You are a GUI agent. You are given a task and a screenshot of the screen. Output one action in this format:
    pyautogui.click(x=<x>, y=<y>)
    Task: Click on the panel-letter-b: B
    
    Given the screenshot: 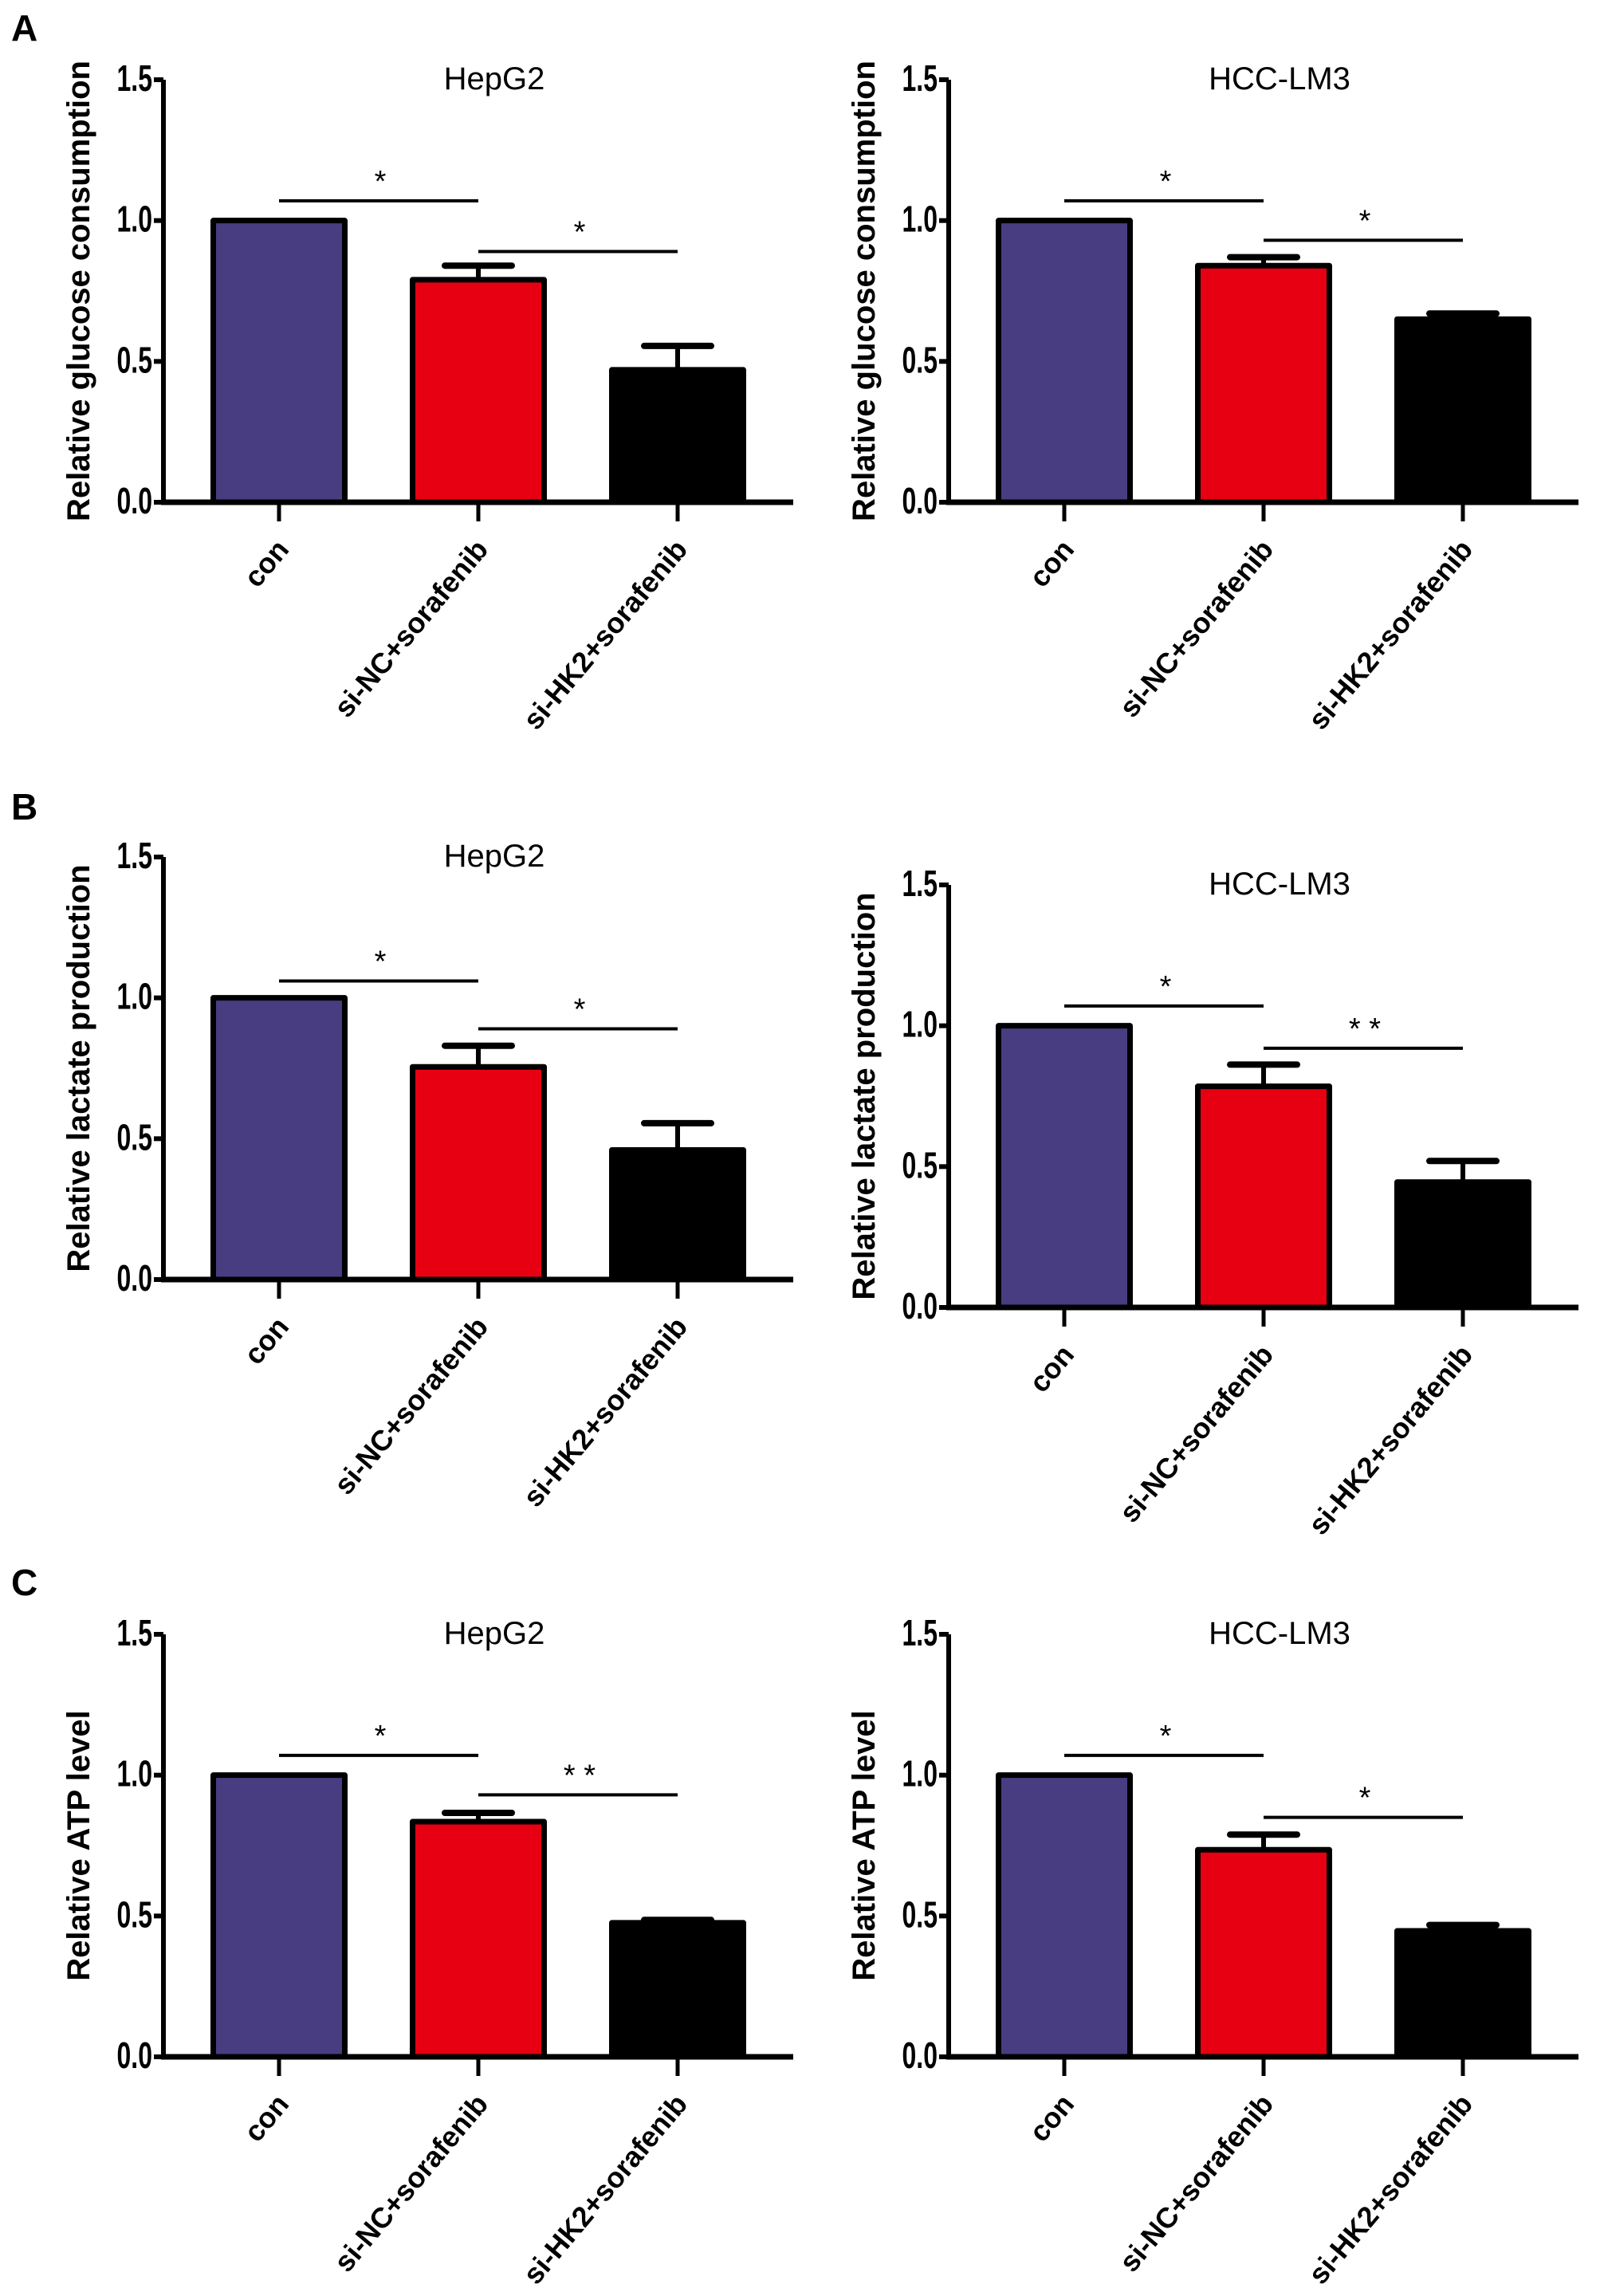 What is the action you would take?
    pyautogui.click(x=25, y=807)
    